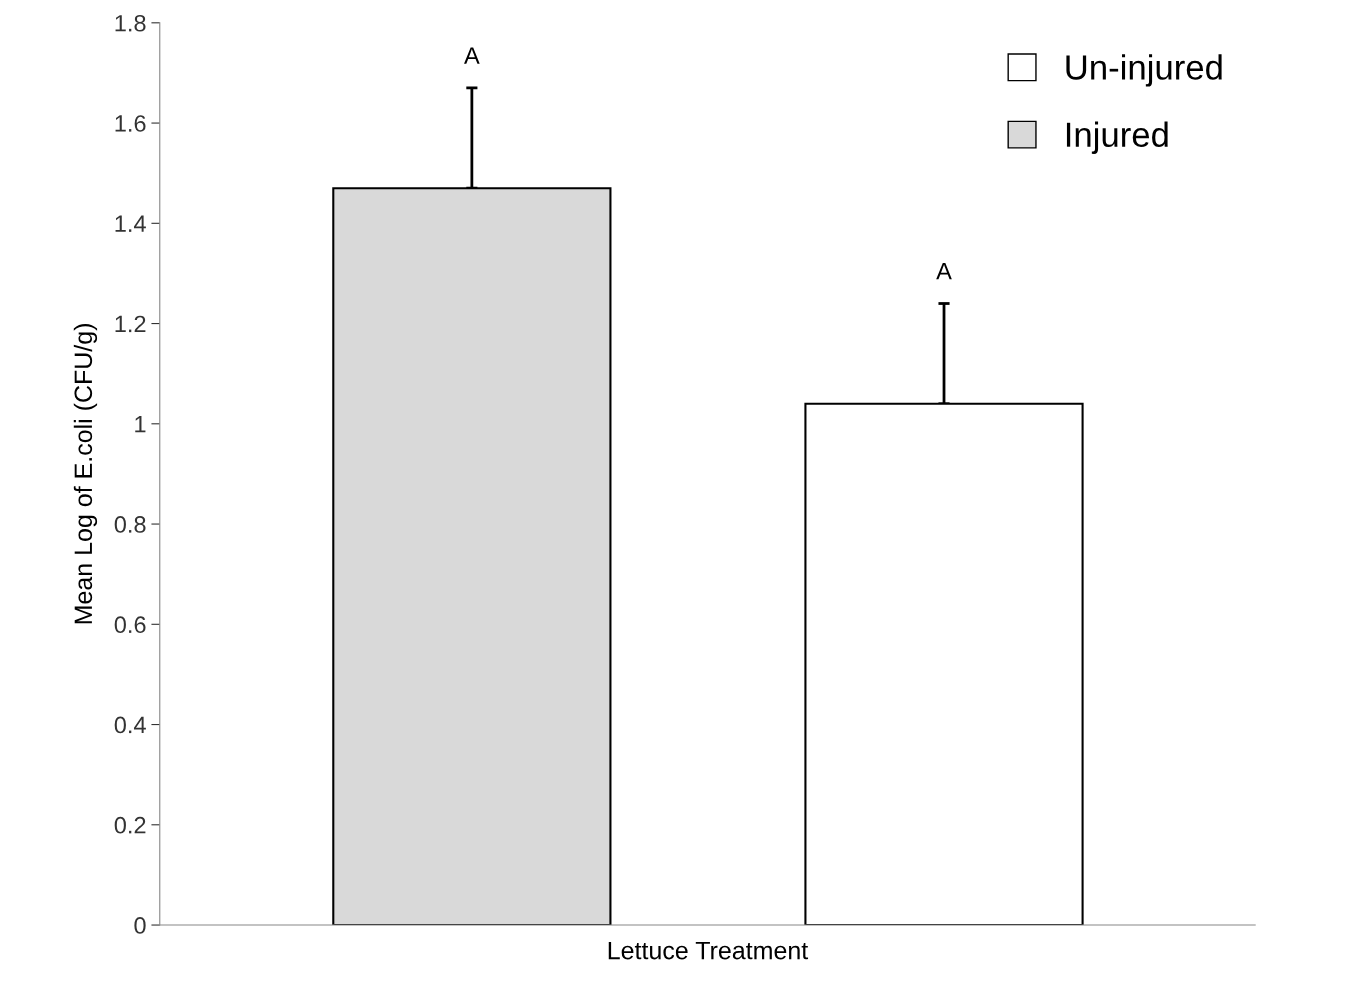 The image size is (1354, 992). I want to click on y-tick-label: 0.4, so click(130, 725).